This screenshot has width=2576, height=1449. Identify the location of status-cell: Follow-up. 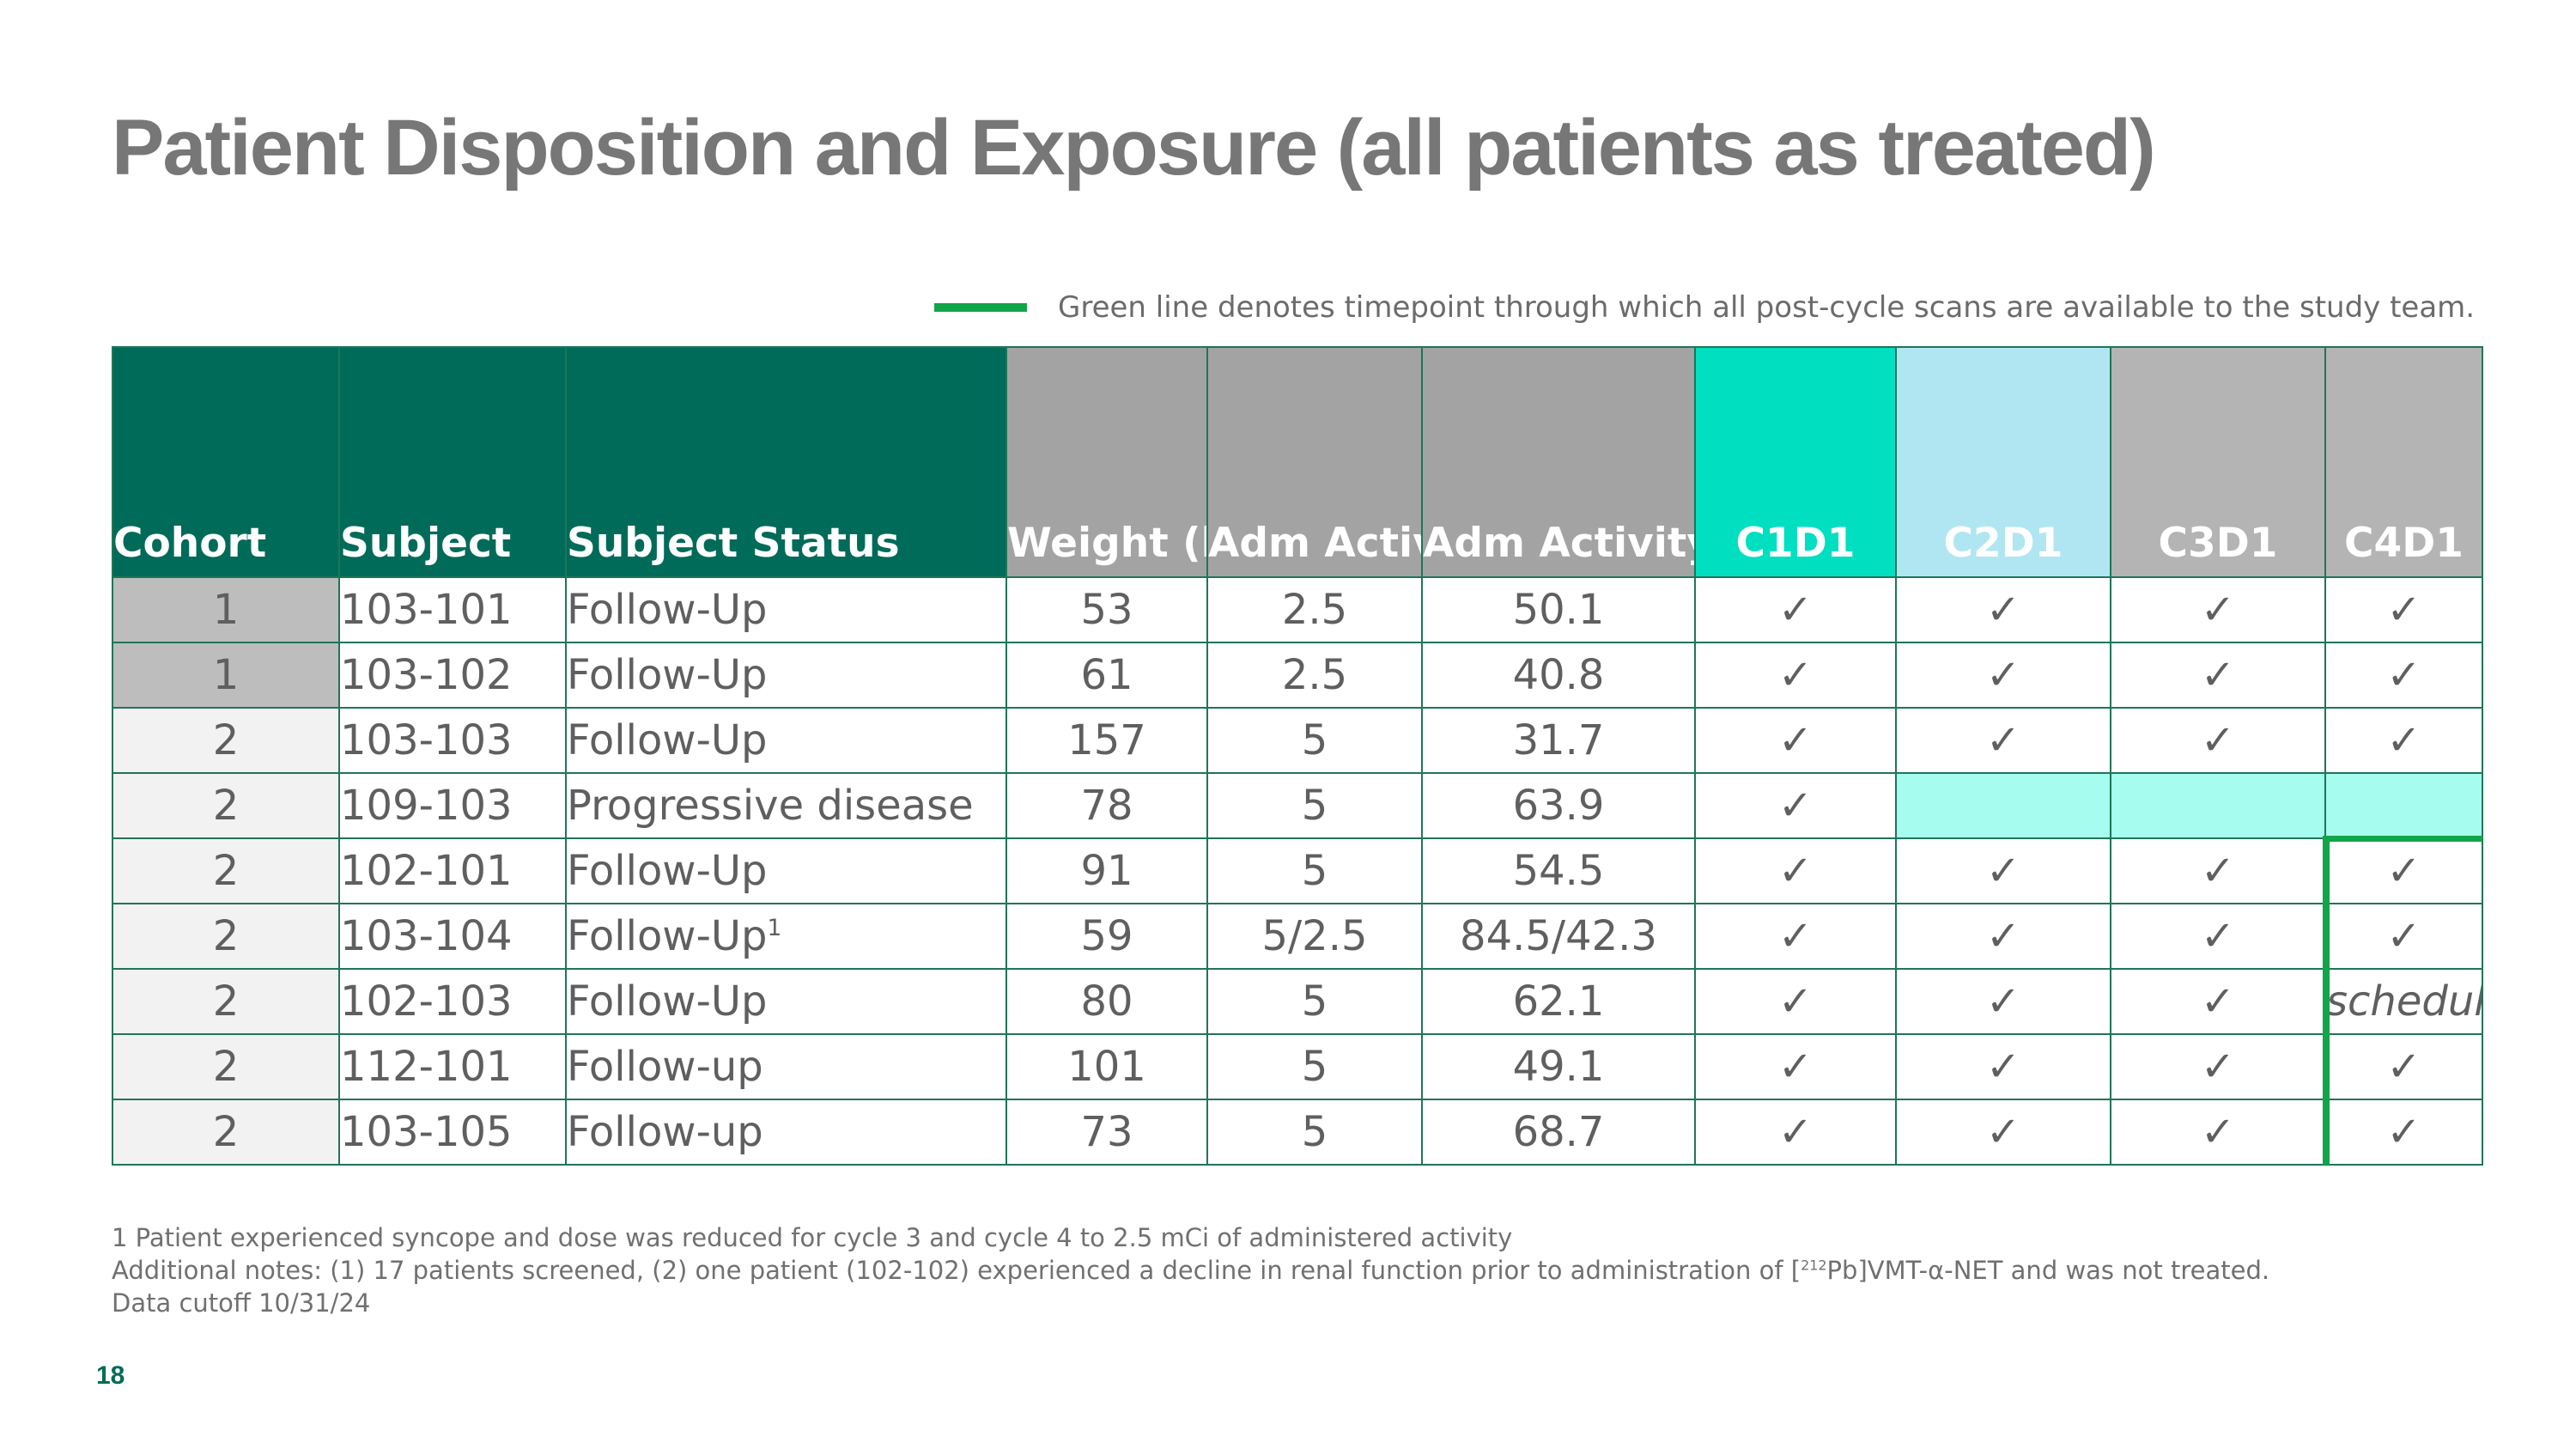
(786, 1066).